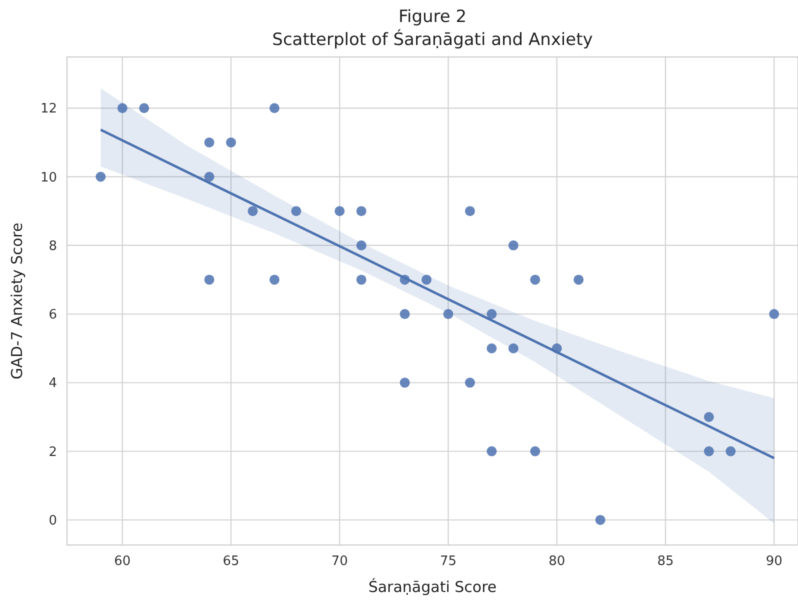  I want to click on y-axis-title: GAD-7 Anxiety Score, so click(17, 301).